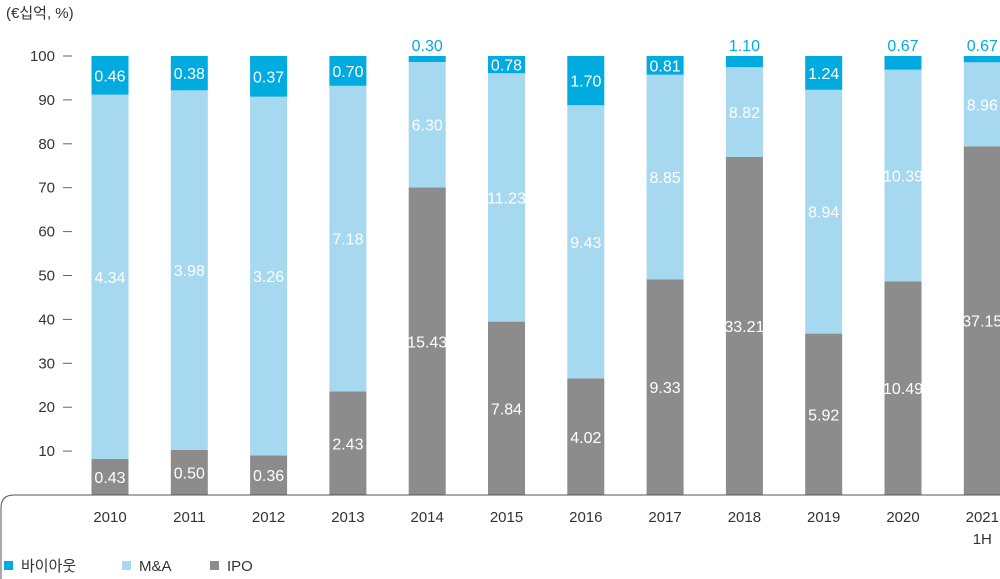 The height and width of the screenshot is (579, 1000). I want to click on bar-segment-ipo-2010, so click(110, 476).